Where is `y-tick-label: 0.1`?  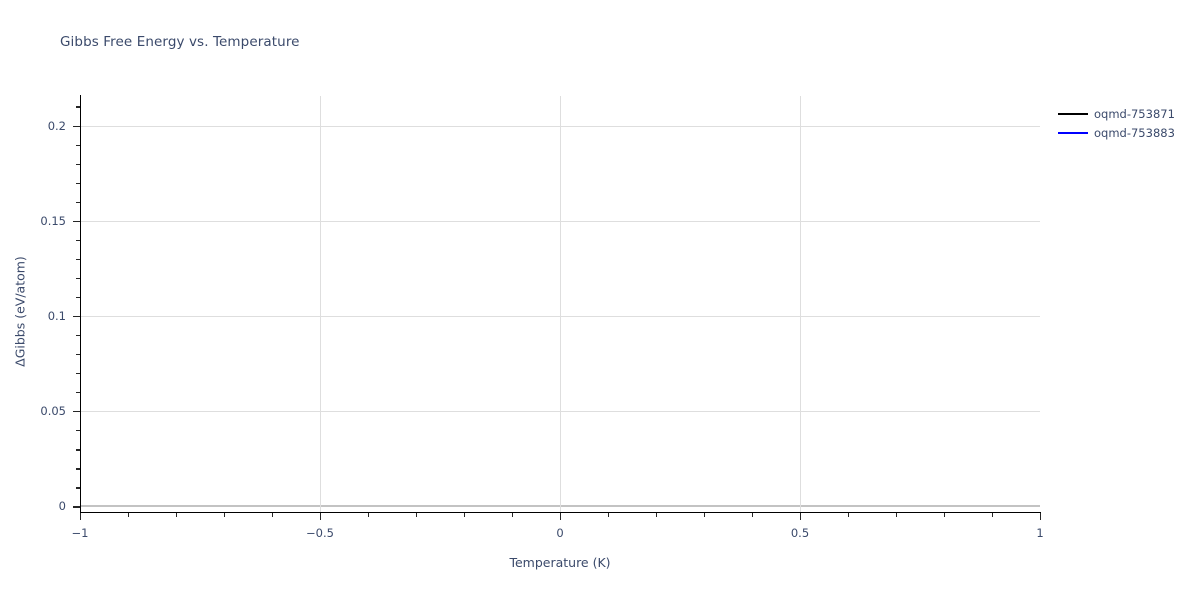
y-tick-label: 0.1 is located at coordinates (56, 315).